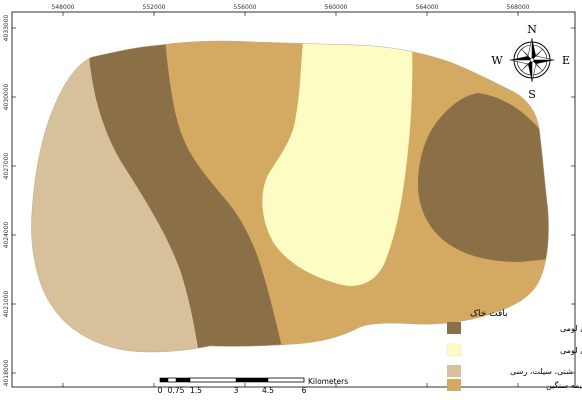 The height and width of the screenshot is (400, 582). Describe the element at coordinates (6, 27) in the screenshot. I see `y-tick-label: 4033000` at that location.